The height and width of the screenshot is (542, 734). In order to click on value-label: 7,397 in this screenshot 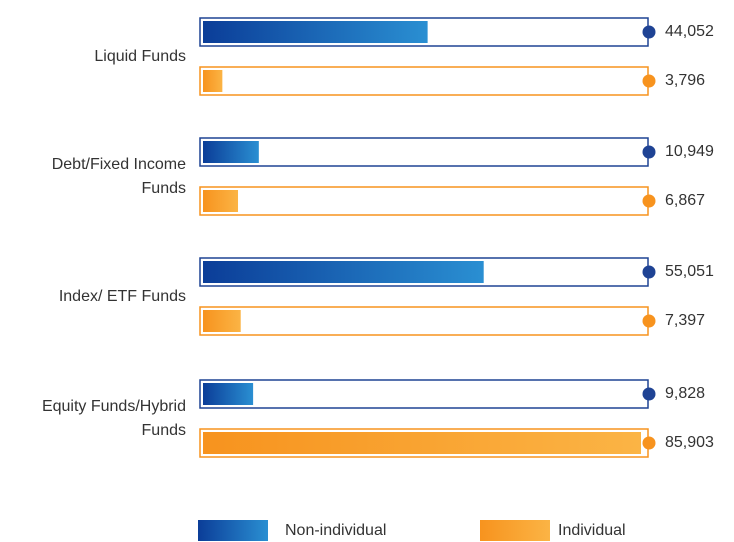, I will do `click(685, 320)`.